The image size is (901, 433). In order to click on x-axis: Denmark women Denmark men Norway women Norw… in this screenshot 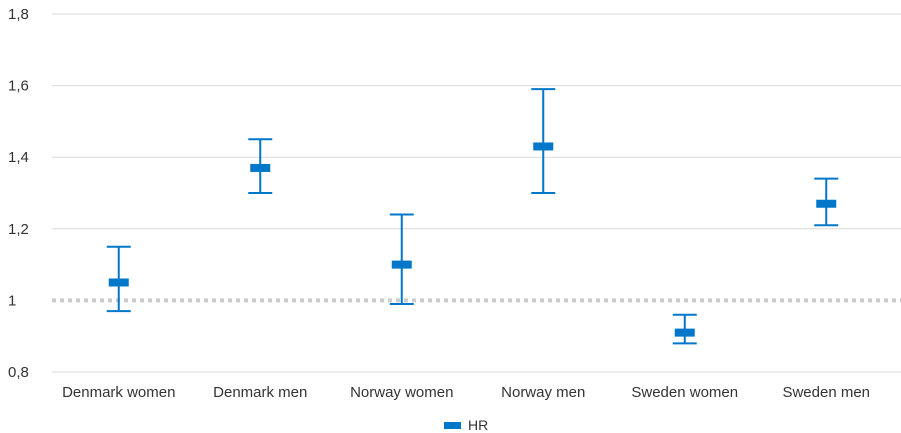, I will do `click(466, 392)`.